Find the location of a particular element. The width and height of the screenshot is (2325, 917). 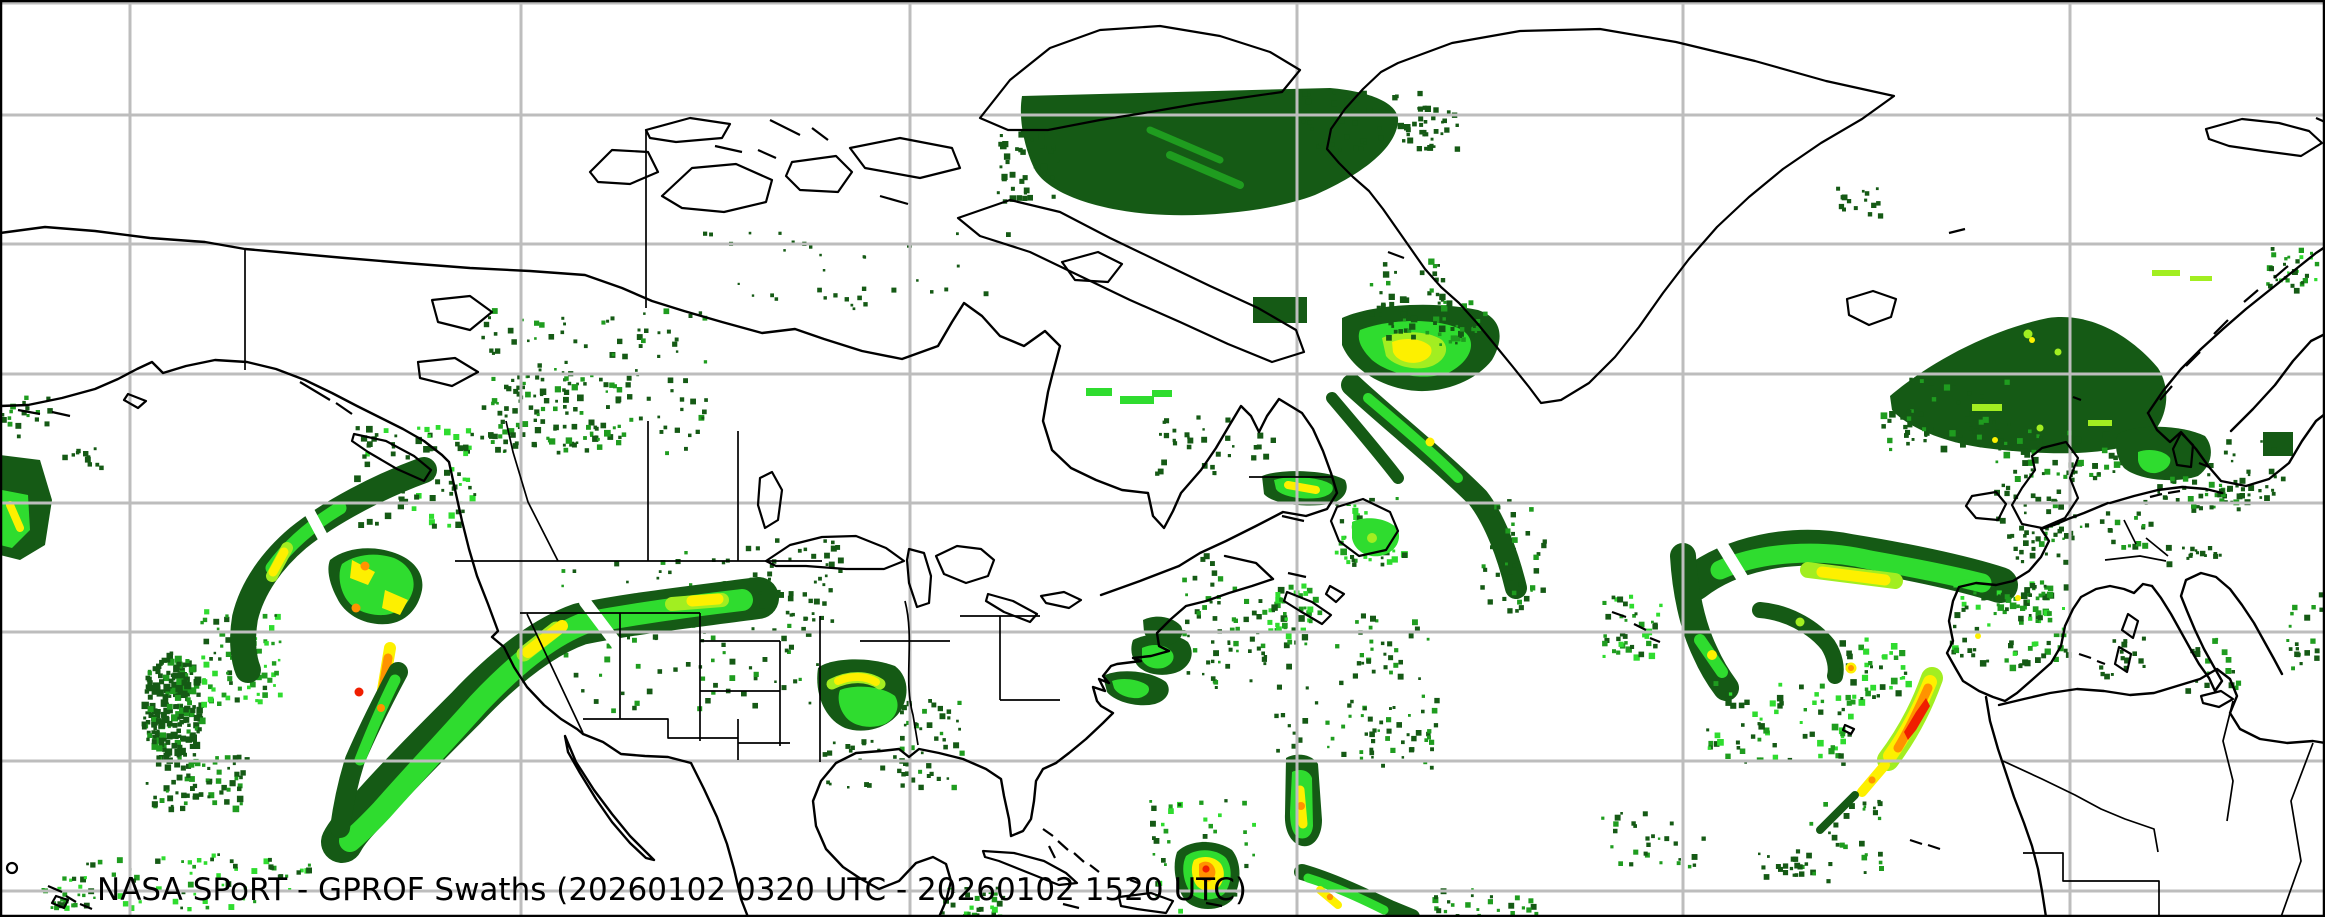

us-state-borders is located at coordinates (790, 681).